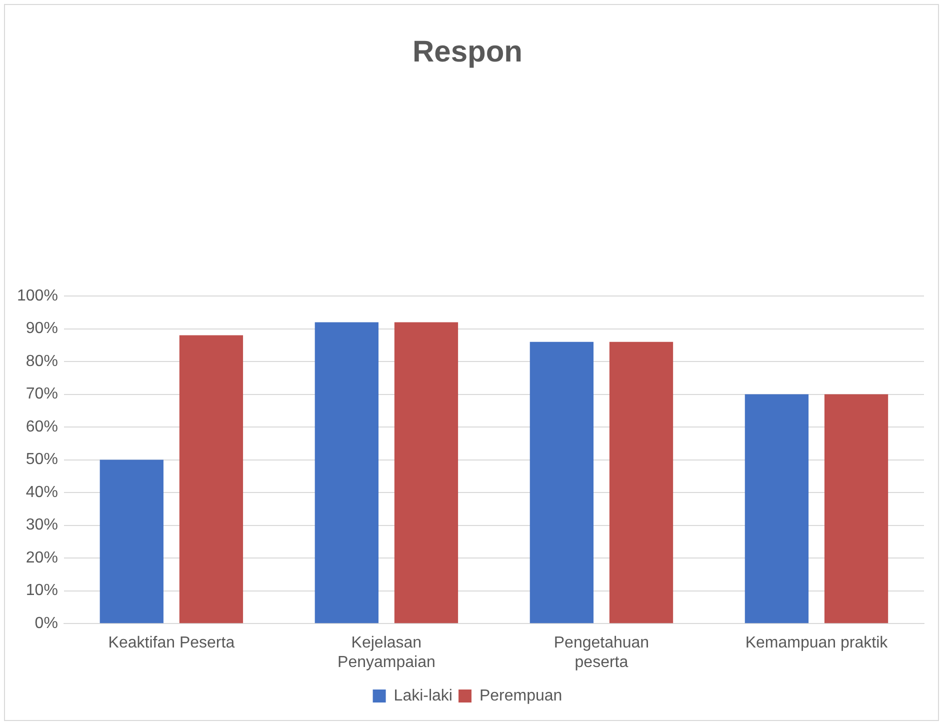  What do you see at coordinates (42, 557) in the screenshot?
I see `y-tick-label: 20%` at bounding box center [42, 557].